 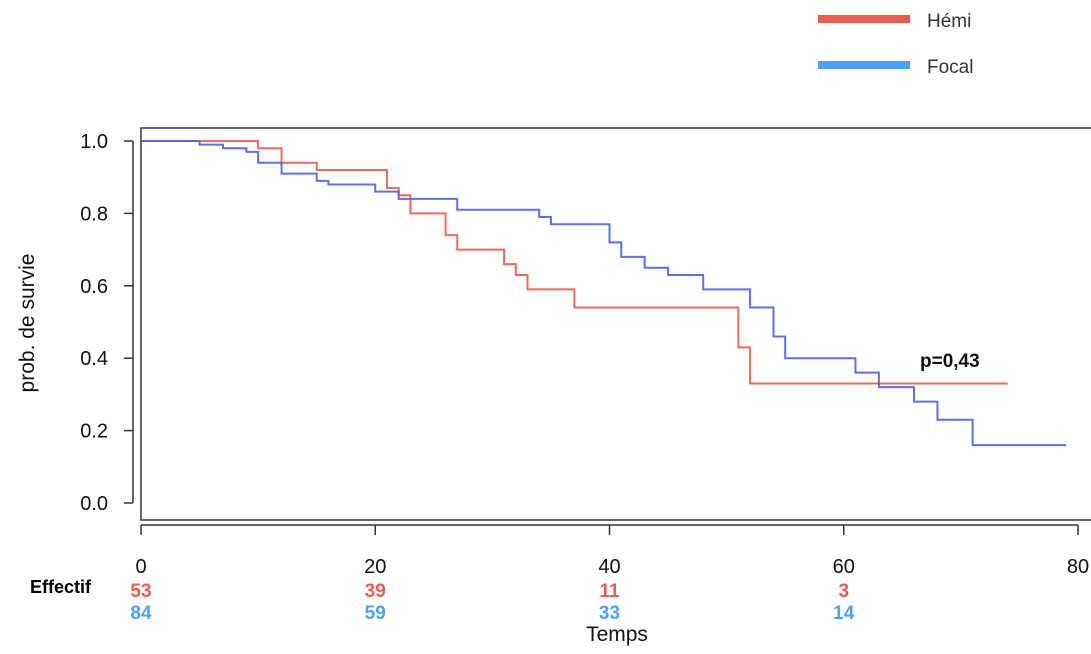 What do you see at coordinates (442, 600) in the screenshot?
I see `risk-table: Effectif 53 39 11 3 84 59 33 14` at bounding box center [442, 600].